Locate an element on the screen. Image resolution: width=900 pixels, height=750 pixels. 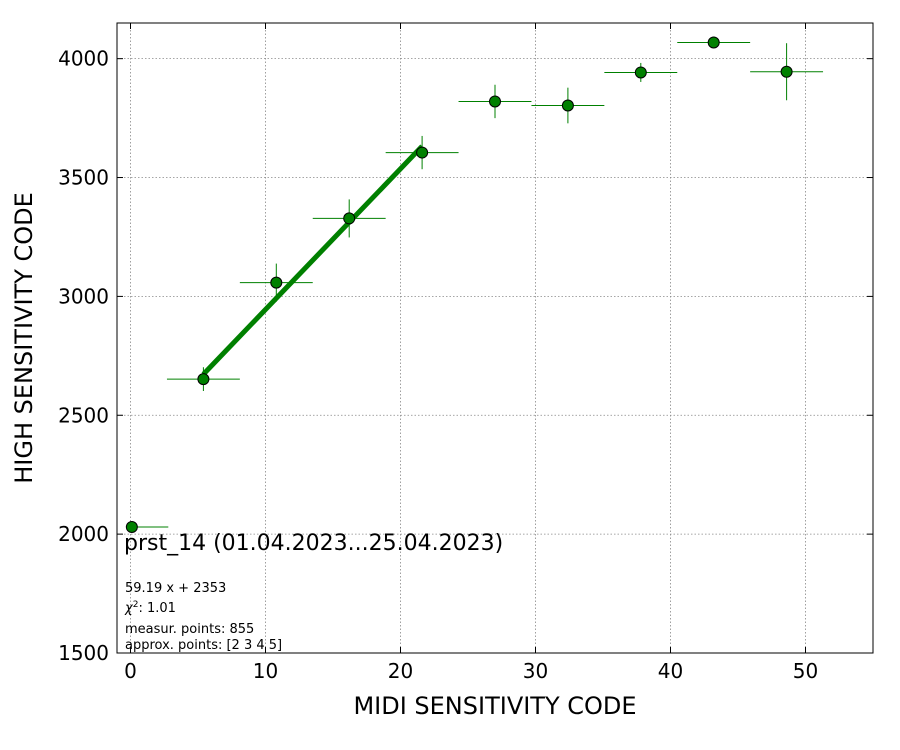
y-axis-title: HIGH SENSITIVITY CODE is located at coordinates (24, 338).